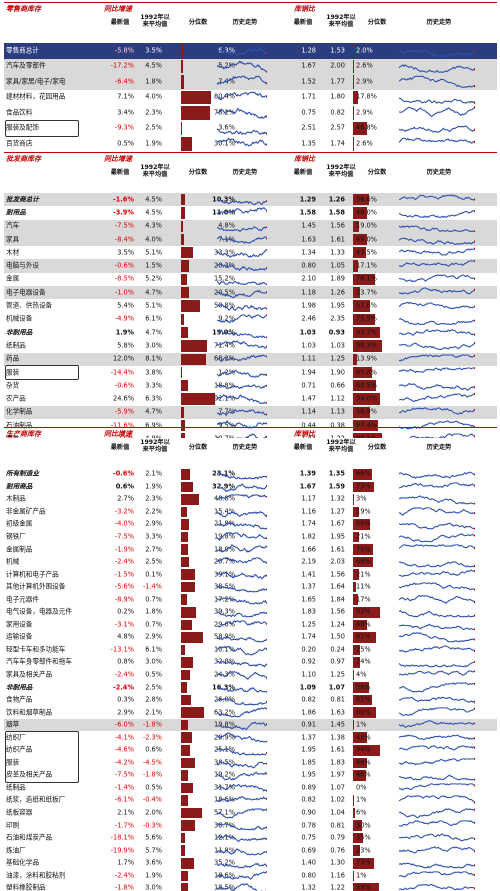 The width and height of the screenshot is (500, 891). What do you see at coordinates (250, 425) in the screenshot?
I see `table-row: 石油制品 -11.6% 6.9% 9.5% 0.44 0.38 87.4%` at bounding box center [250, 425].